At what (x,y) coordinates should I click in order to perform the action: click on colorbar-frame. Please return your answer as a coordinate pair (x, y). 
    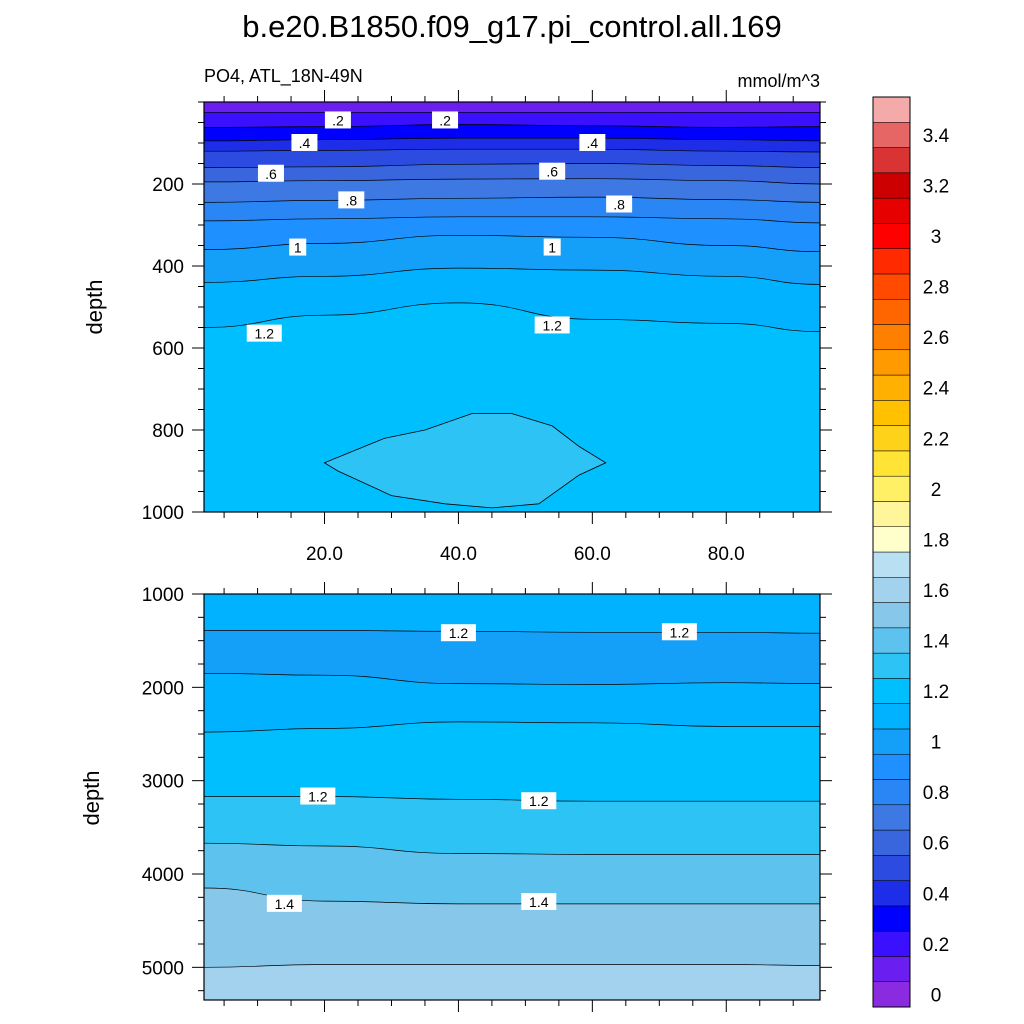
    Looking at the image, I should click on (891, 552).